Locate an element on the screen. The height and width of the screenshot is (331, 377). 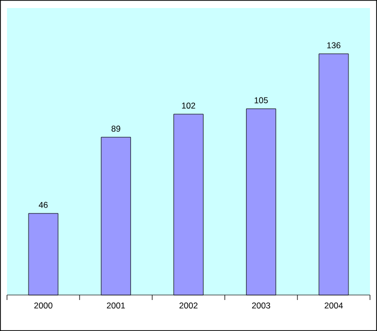
x-tick-label: 2001 is located at coordinates (115, 305).